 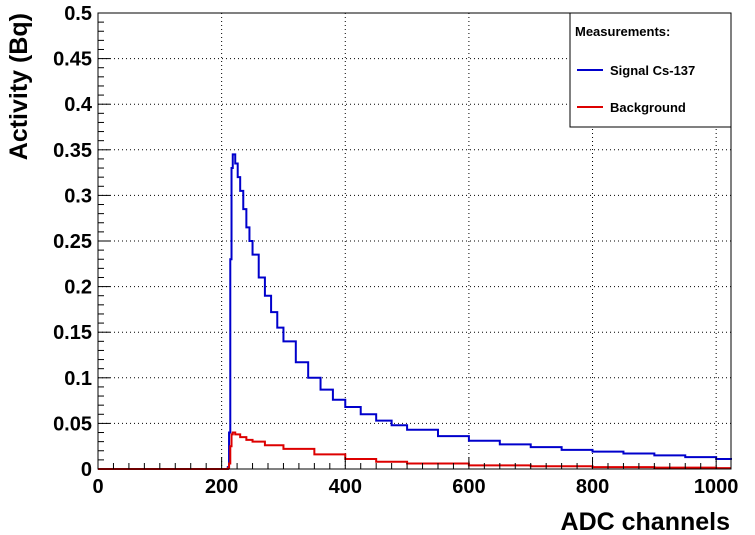 I want to click on y-tick-label: 0.3, so click(x=78, y=196).